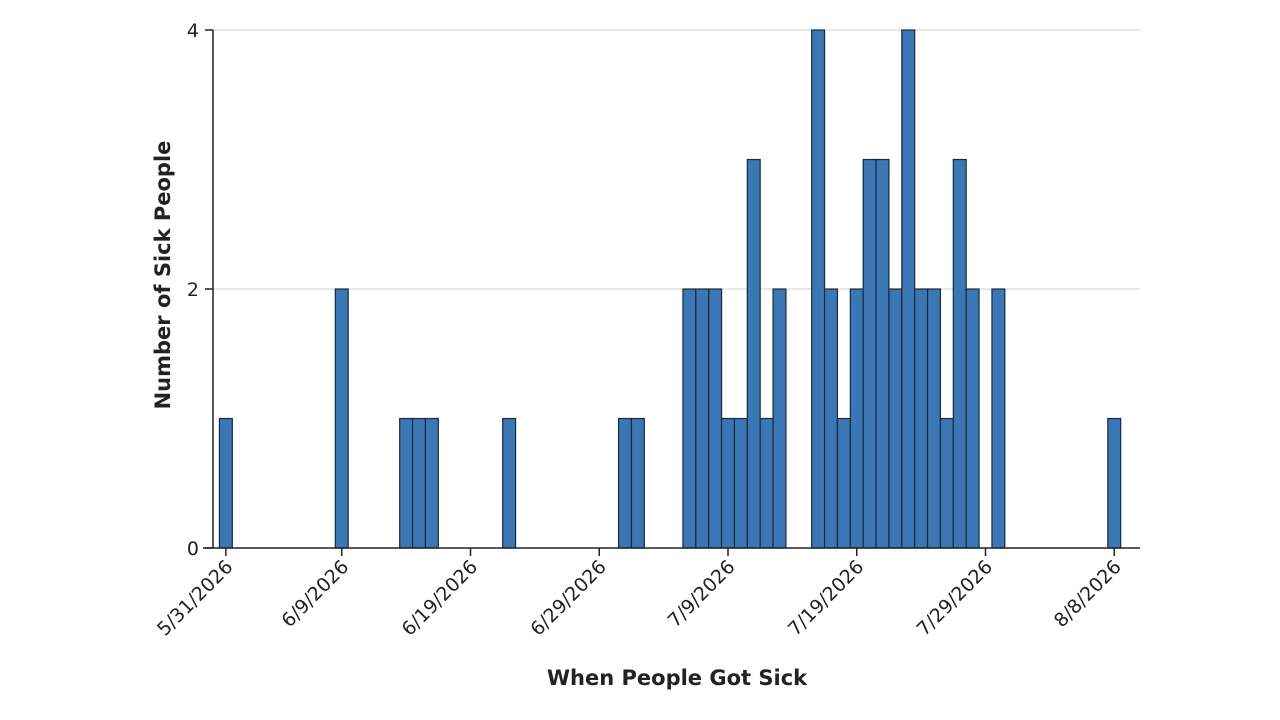 The width and height of the screenshot is (1280, 720). I want to click on x-tick-label: 8/8/2026, so click(1088, 594).